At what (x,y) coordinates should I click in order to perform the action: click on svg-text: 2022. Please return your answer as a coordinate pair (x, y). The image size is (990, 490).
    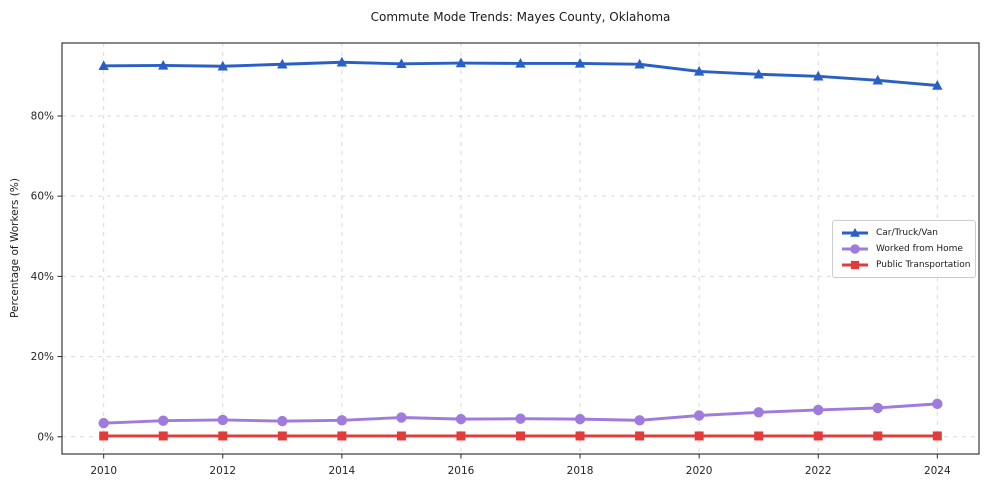
    Looking at the image, I should click on (818, 471).